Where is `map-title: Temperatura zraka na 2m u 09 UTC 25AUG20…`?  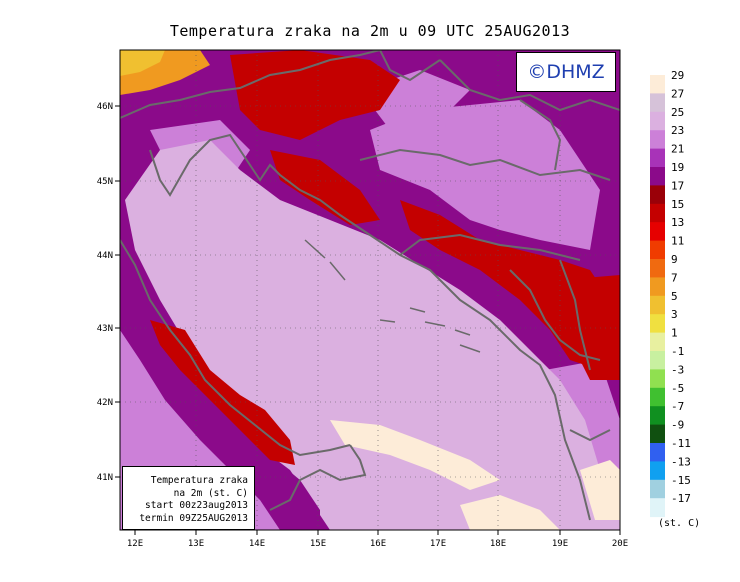
map-title: Temperatura zraka na 2m u 09 UTC 25AUG20… is located at coordinates (370, 31).